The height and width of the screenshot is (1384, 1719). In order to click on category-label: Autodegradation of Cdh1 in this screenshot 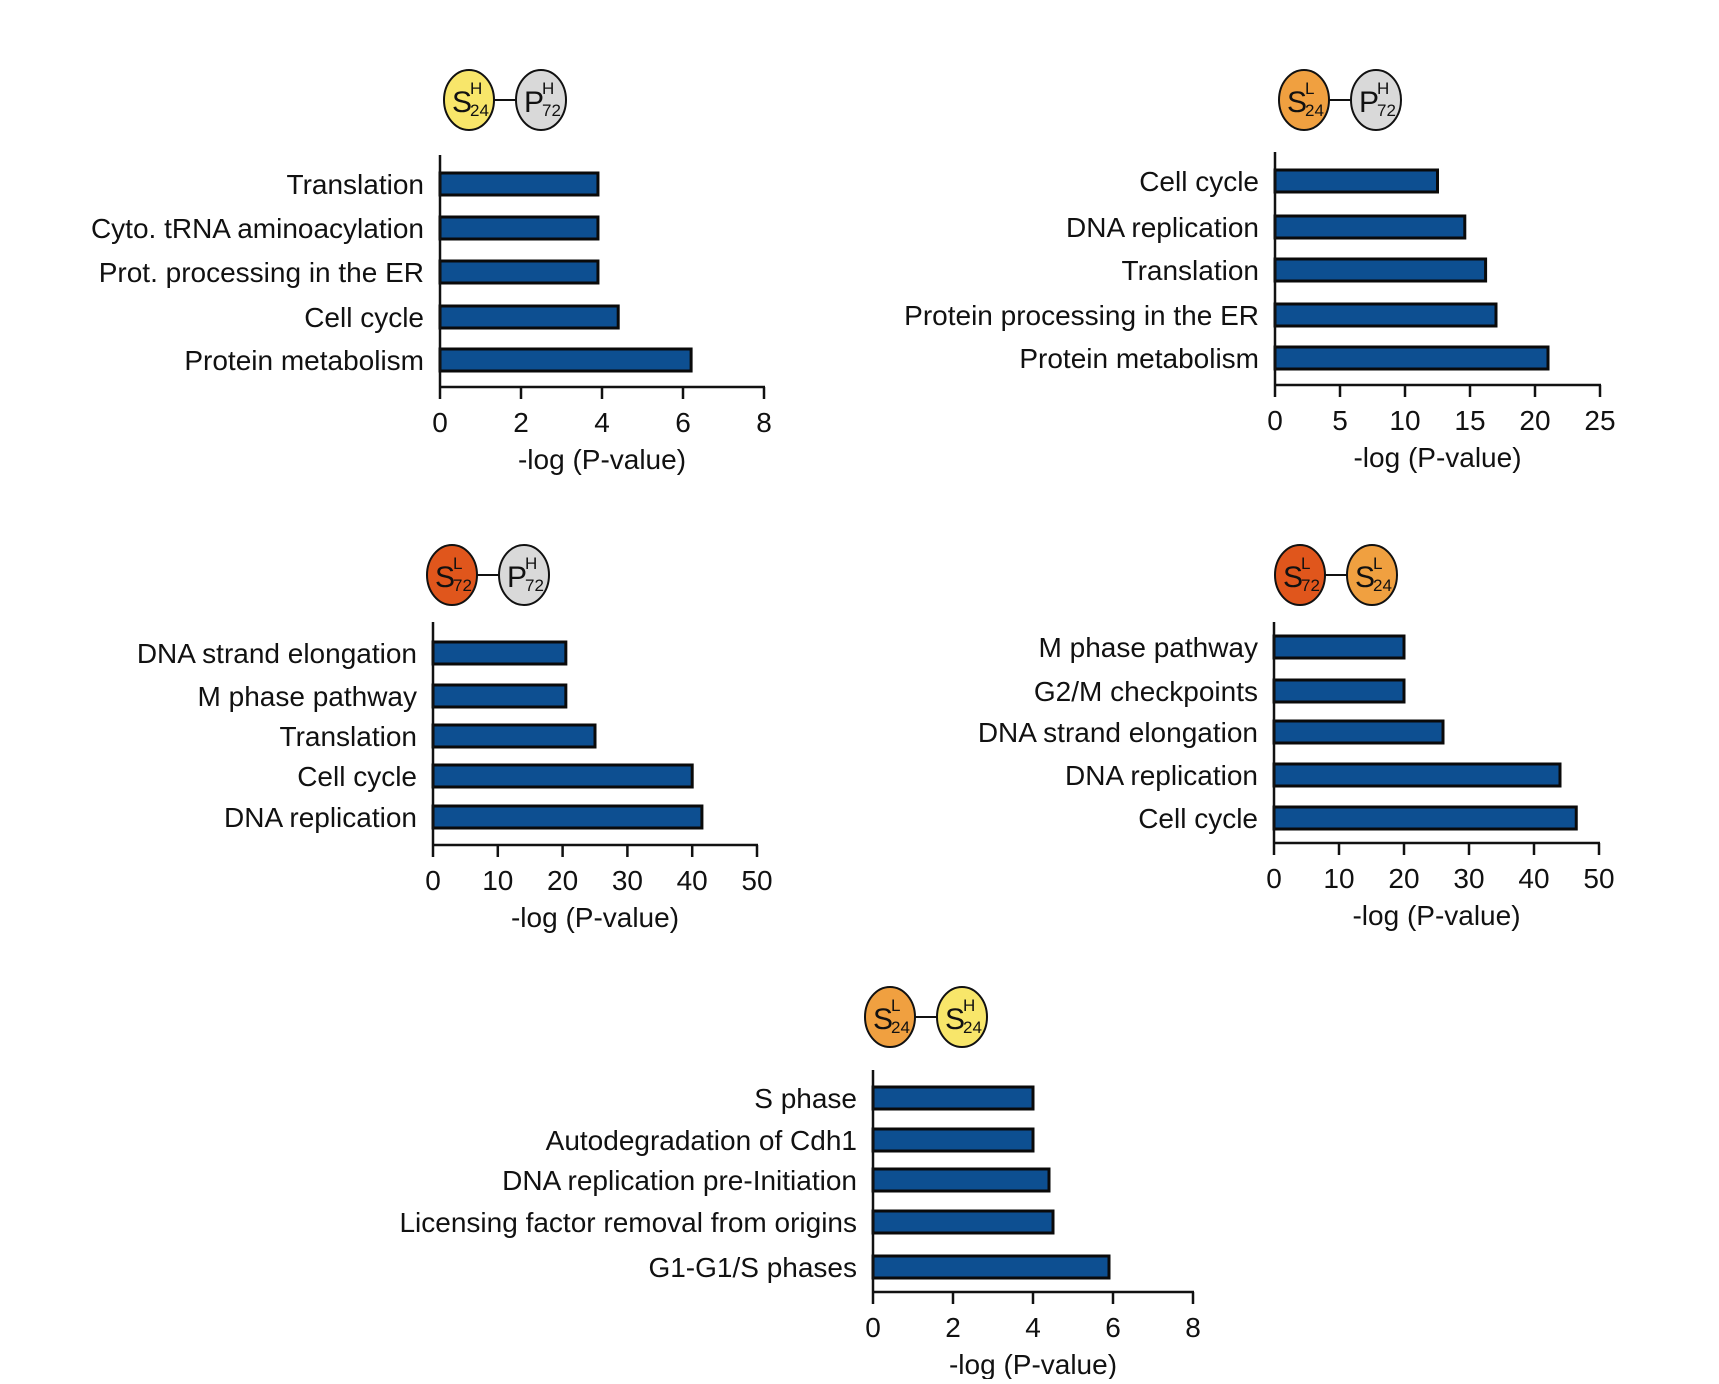, I will do `click(701, 1140)`.